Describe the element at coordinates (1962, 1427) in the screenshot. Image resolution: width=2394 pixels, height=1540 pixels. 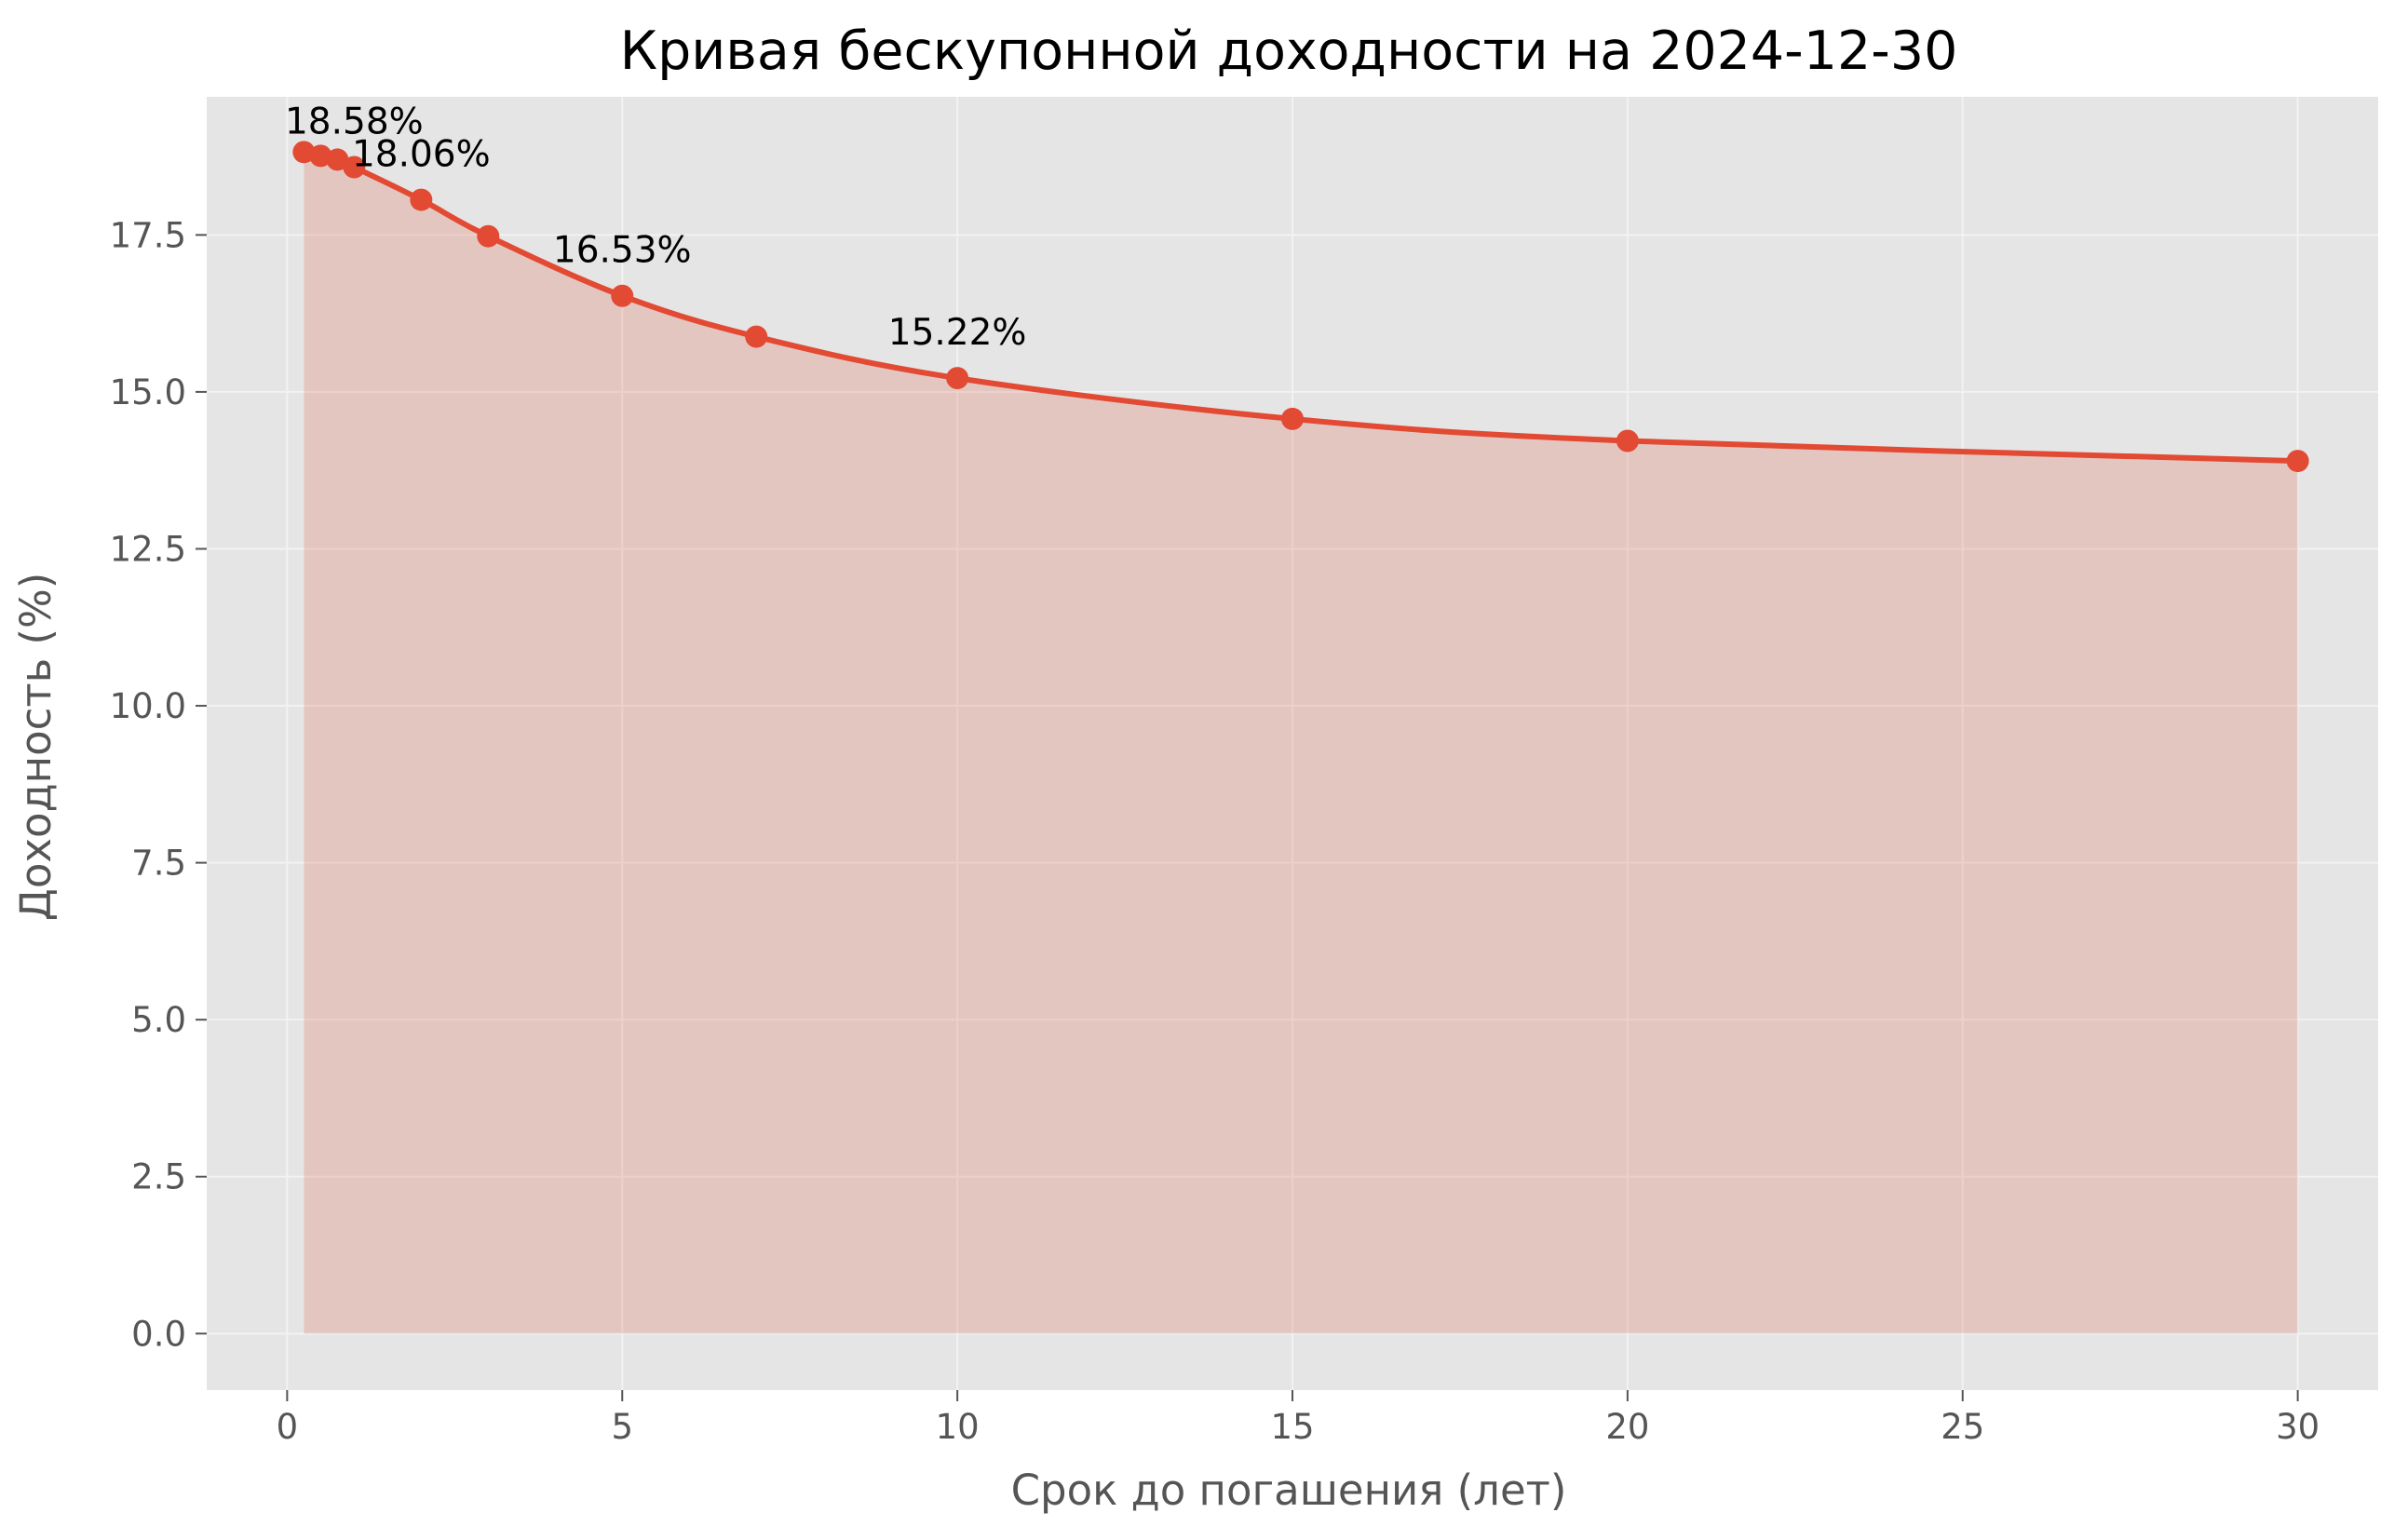
I see `x-tick-label: 25` at that location.